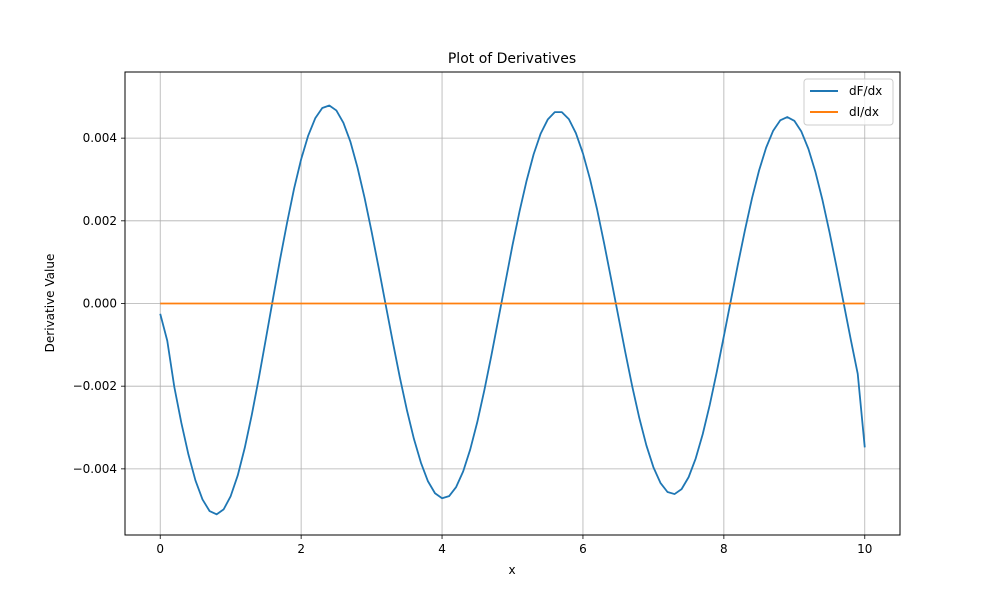  Describe the element at coordinates (50, 303) in the screenshot. I see `y-axis-label: Derivative Value` at that location.